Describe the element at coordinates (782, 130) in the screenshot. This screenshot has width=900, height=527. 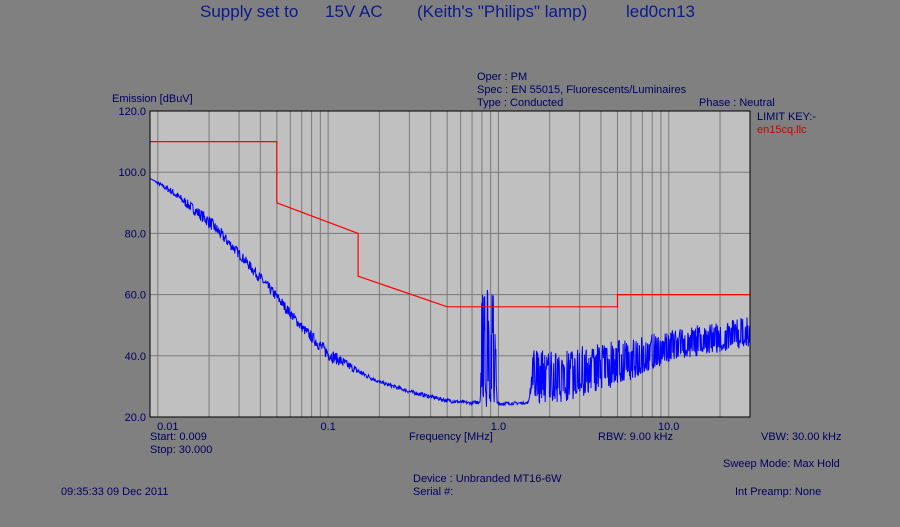
I see `limit-key-file: en15cq.llc` at that location.